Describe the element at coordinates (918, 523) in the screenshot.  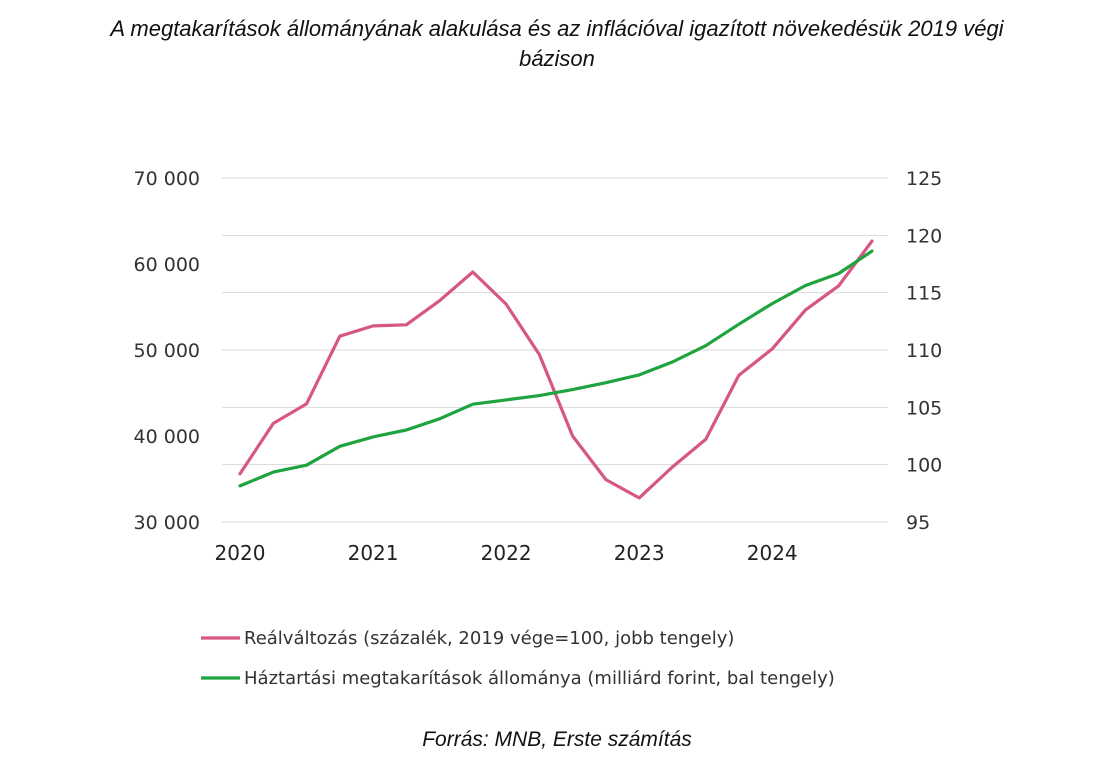
I see `right-tick-label: 95` at that location.